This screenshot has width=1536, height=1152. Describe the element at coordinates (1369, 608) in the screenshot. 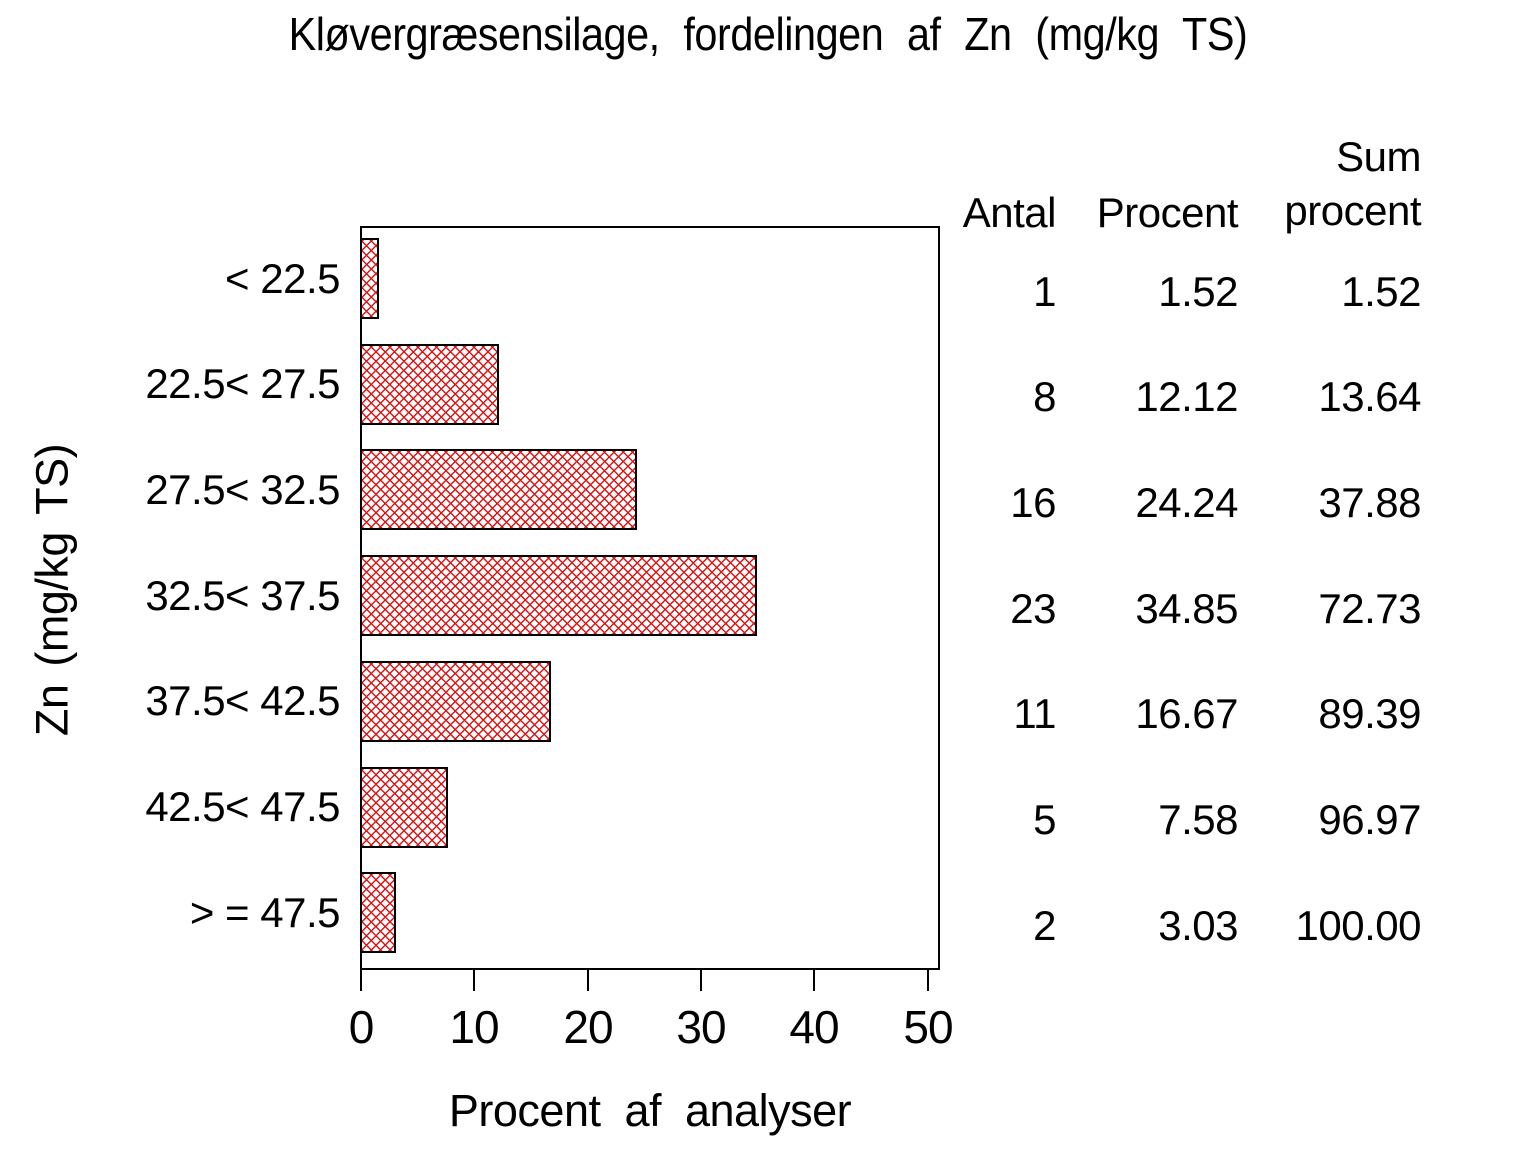

I see `table-cell-sum: 72.73` at that location.